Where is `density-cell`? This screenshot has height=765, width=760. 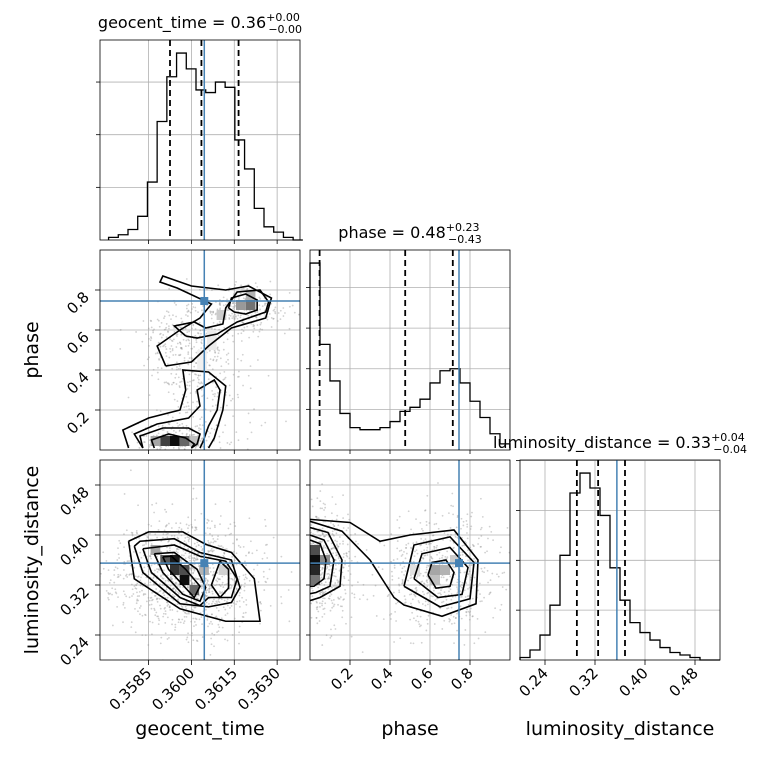
density-cell is located at coordinates (194, 590).